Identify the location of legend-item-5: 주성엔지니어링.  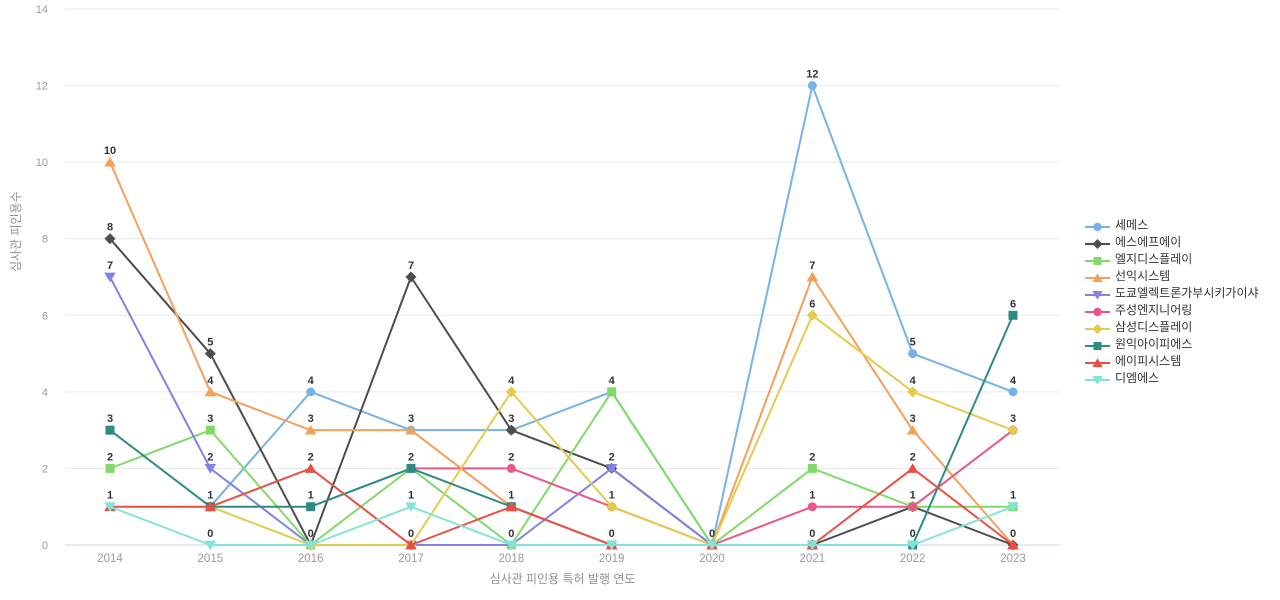
(1172, 310).